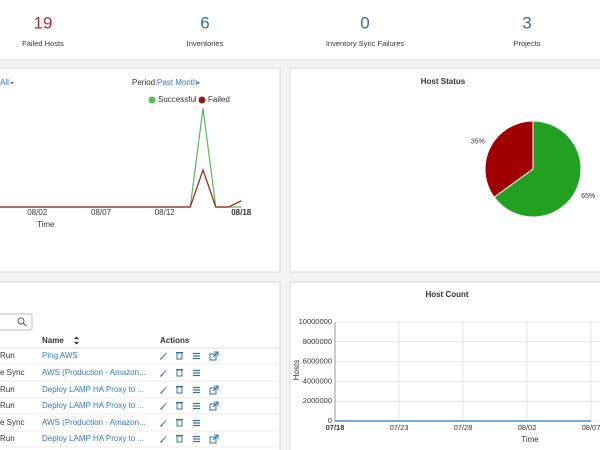 Image resolution: width=600 pixels, height=450 pixels. What do you see at coordinates (60, 355) in the screenshot?
I see `job-name: Ping AWS` at bounding box center [60, 355].